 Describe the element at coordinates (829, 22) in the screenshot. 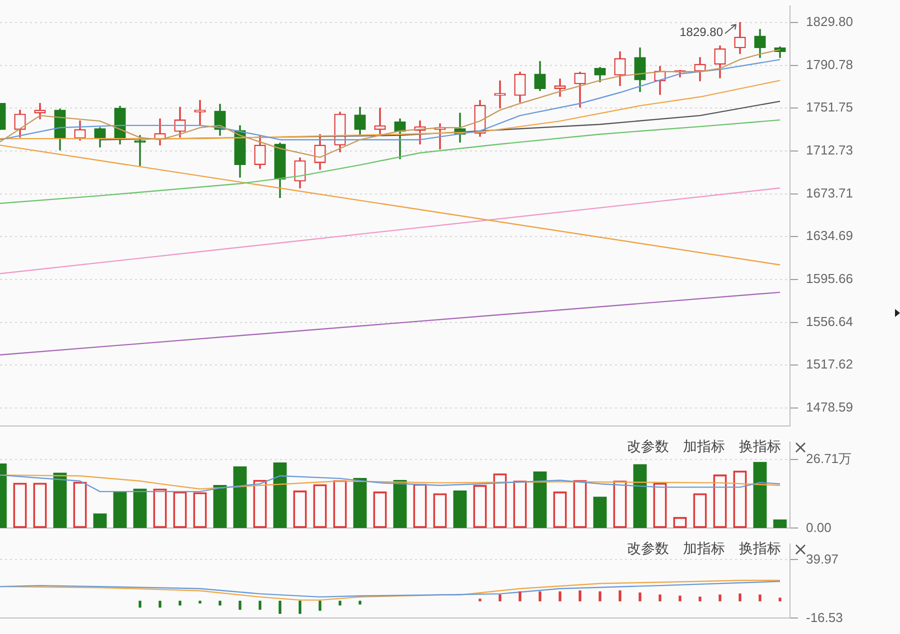

I see `y-tick-label: 1829.80` at that location.